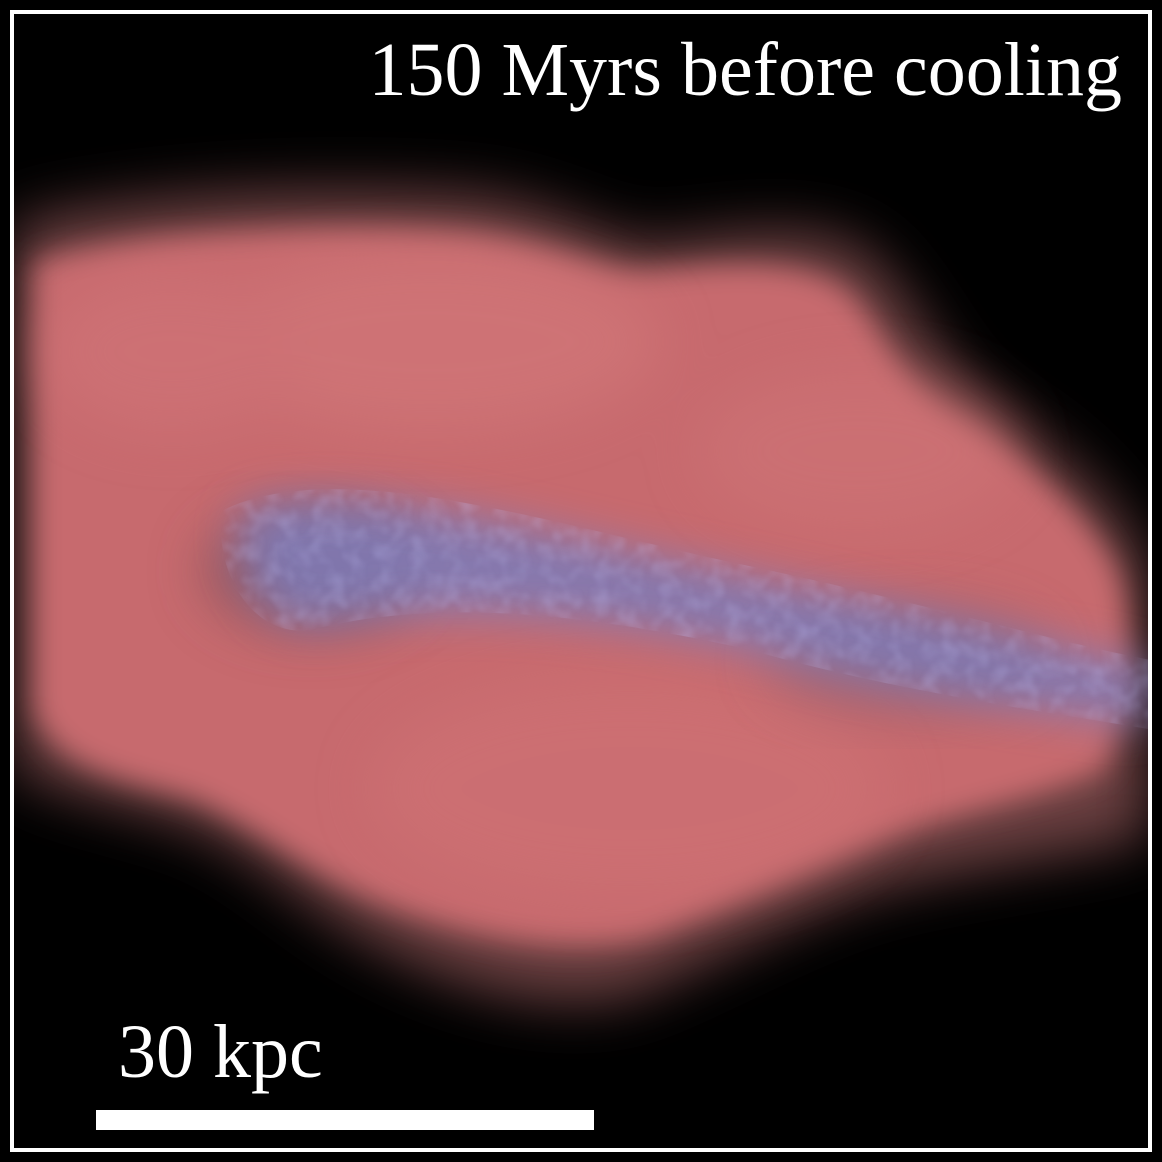  What do you see at coordinates (745, 70) in the screenshot?
I see `title-label: 150 Myrs before cooling` at bounding box center [745, 70].